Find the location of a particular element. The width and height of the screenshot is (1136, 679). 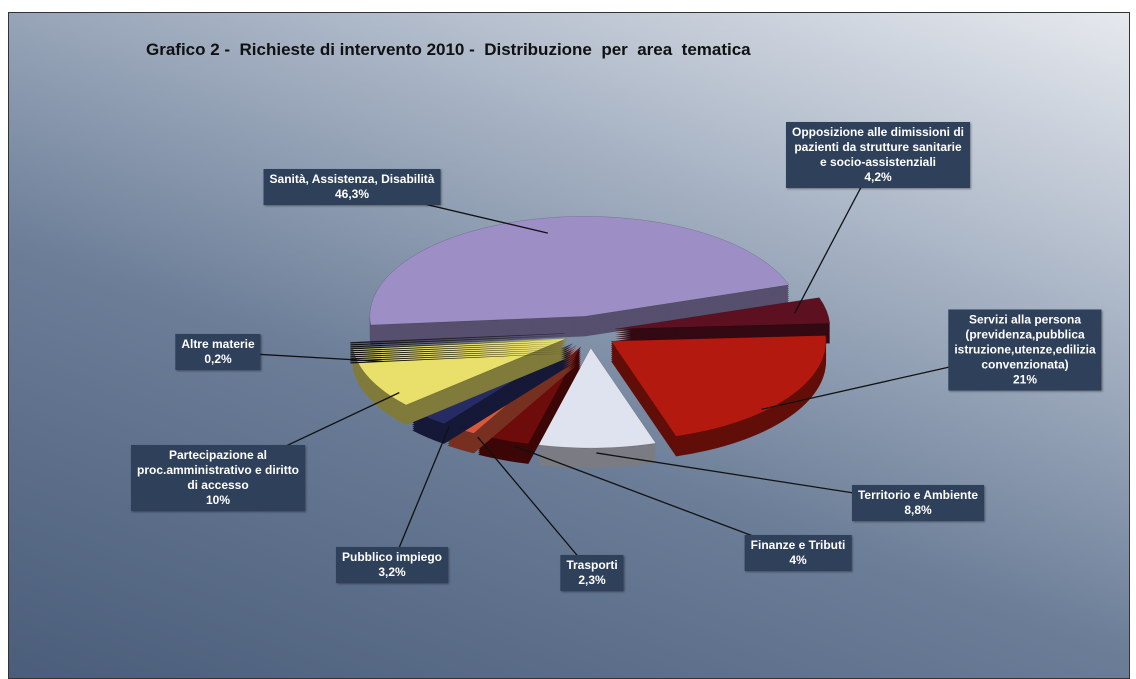

value-label: 2,3% is located at coordinates (592, 580).